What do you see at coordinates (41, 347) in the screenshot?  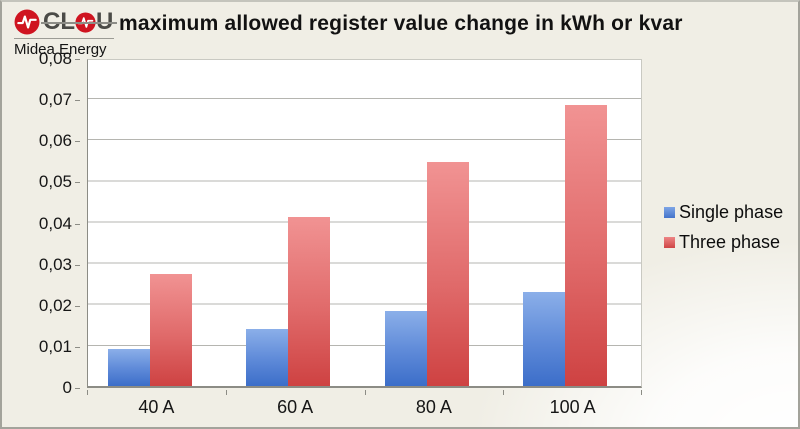 I see `y-tick-label: 0,01` at bounding box center [41, 347].